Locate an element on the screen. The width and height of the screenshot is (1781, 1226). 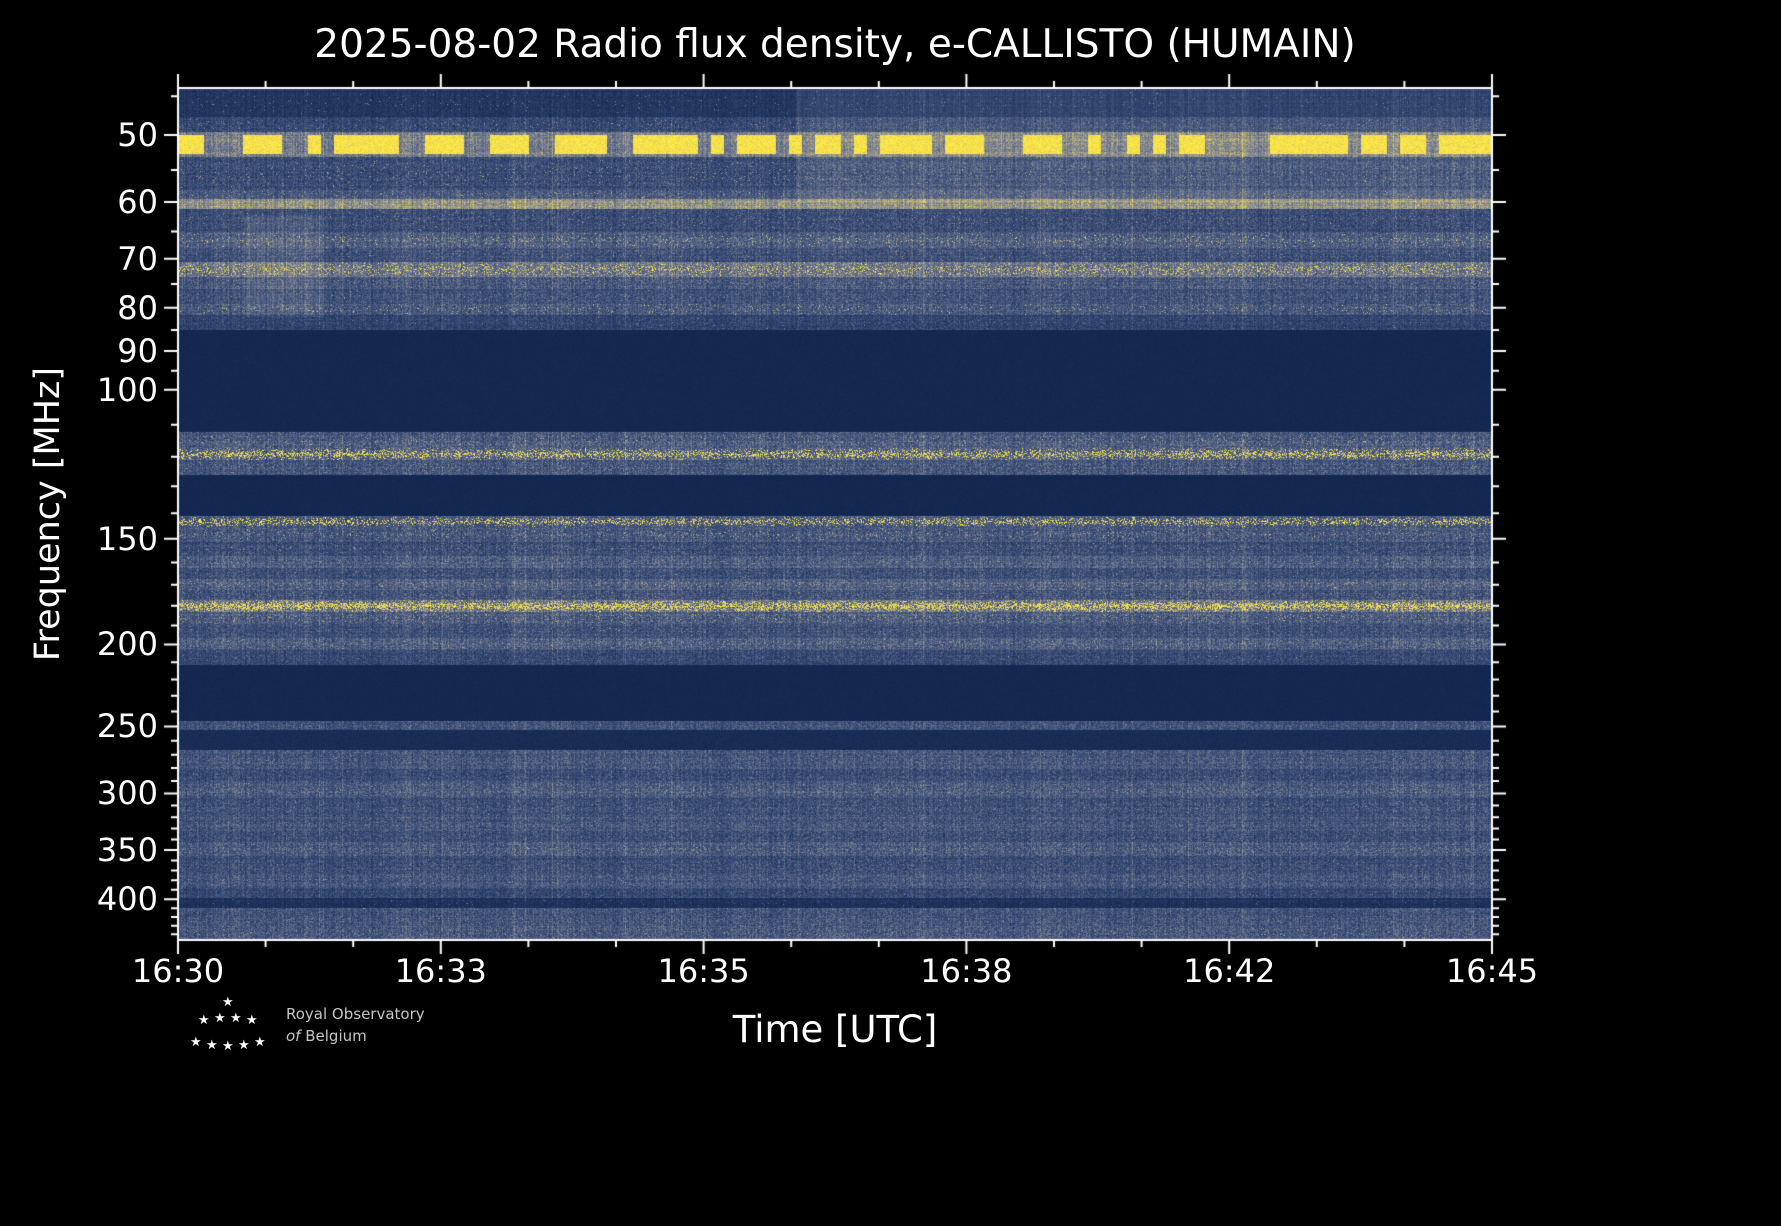
rob-logo-of: of is located at coordinates (293, 1035).